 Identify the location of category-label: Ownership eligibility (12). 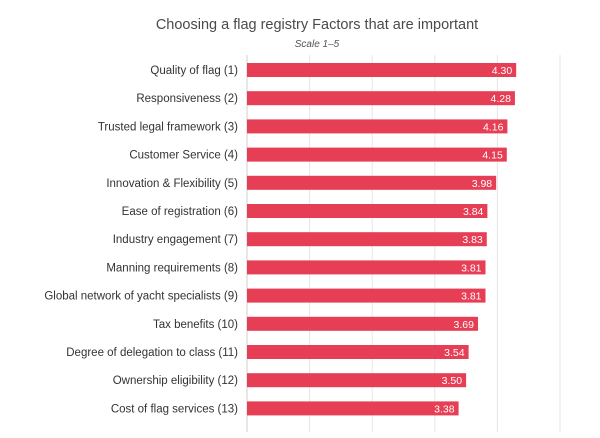
(175, 381).